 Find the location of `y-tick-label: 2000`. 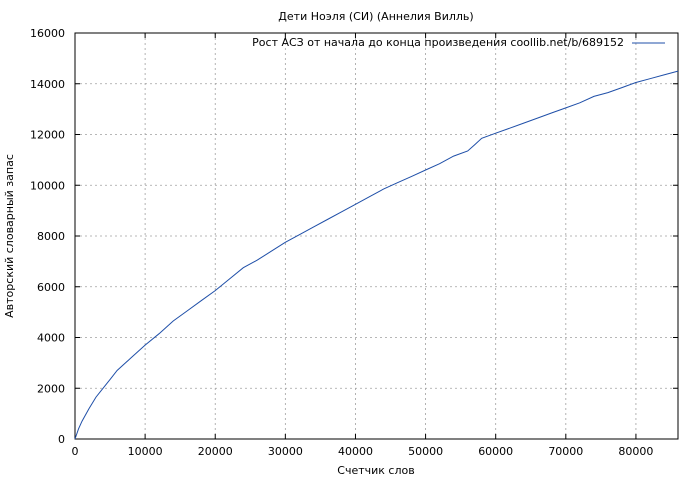

y-tick-label: 2000 is located at coordinates (51, 388).